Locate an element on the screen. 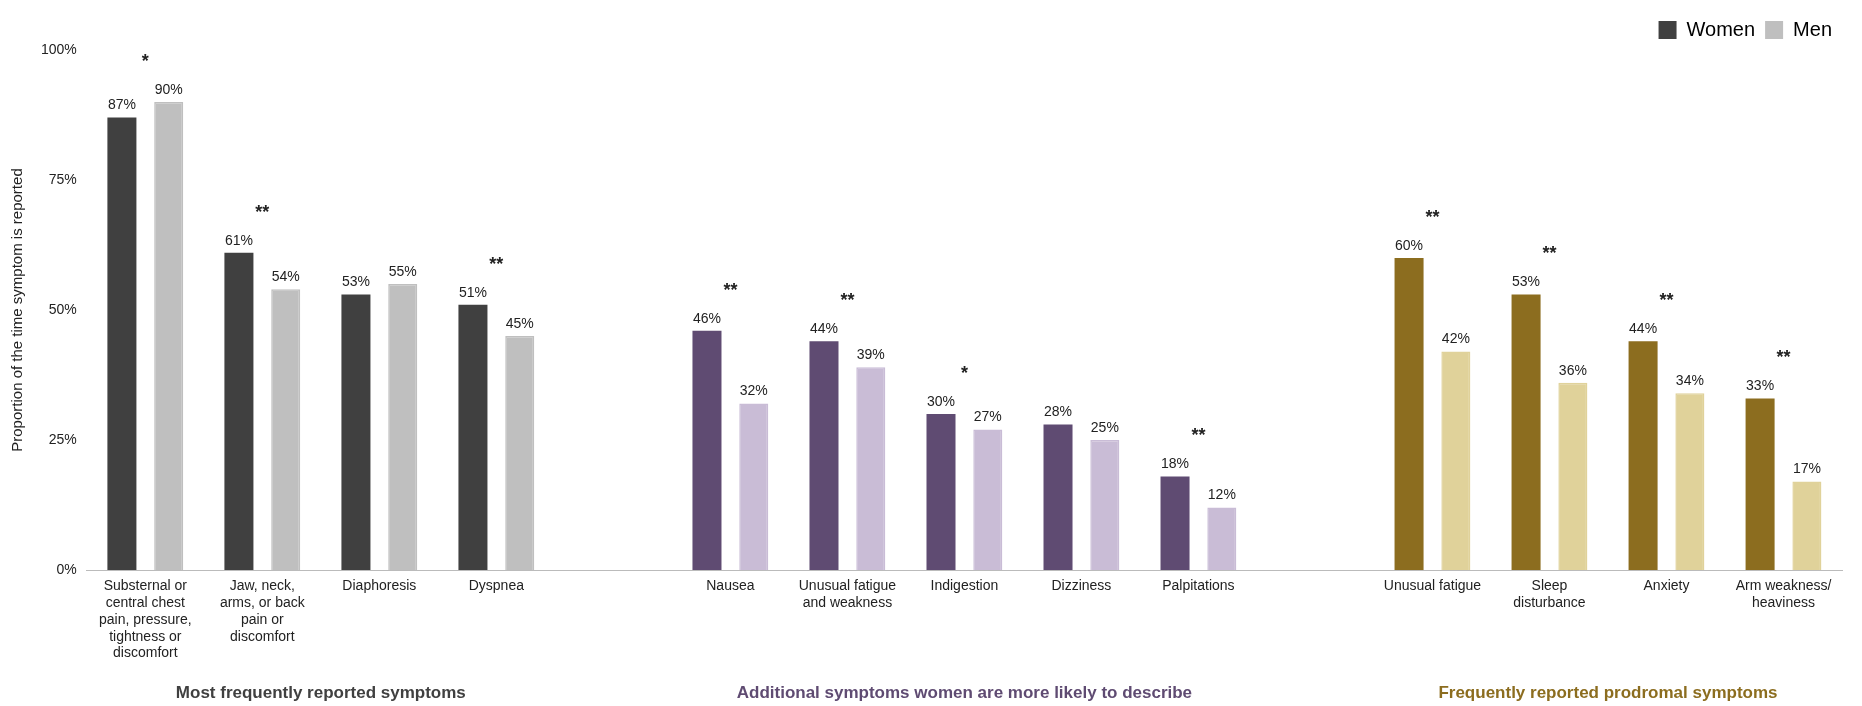 The width and height of the screenshot is (1862, 706). y-tick-label: 0% is located at coordinates (66, 568).